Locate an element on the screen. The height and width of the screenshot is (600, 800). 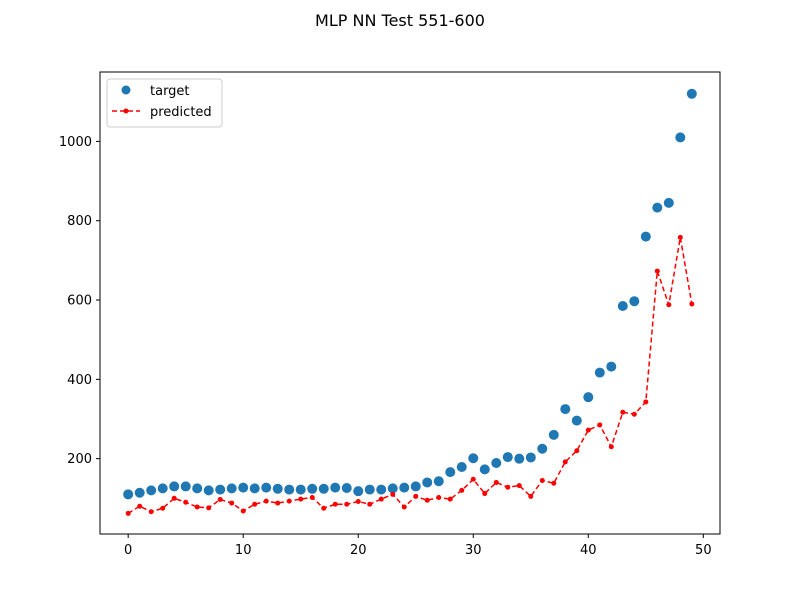
legend-predicted-marker is located at coordinates (126, 111).